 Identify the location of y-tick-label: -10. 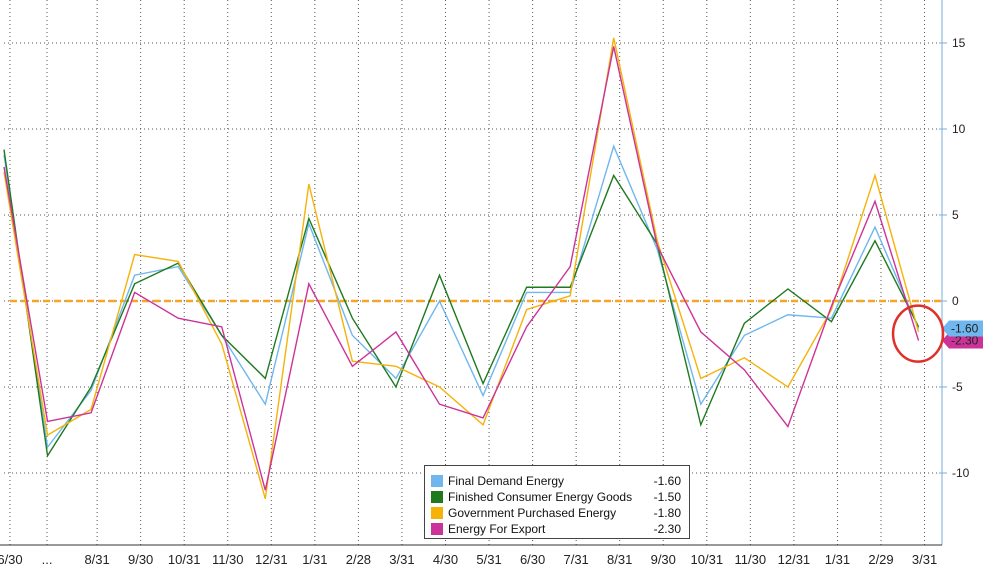
(961, 473).